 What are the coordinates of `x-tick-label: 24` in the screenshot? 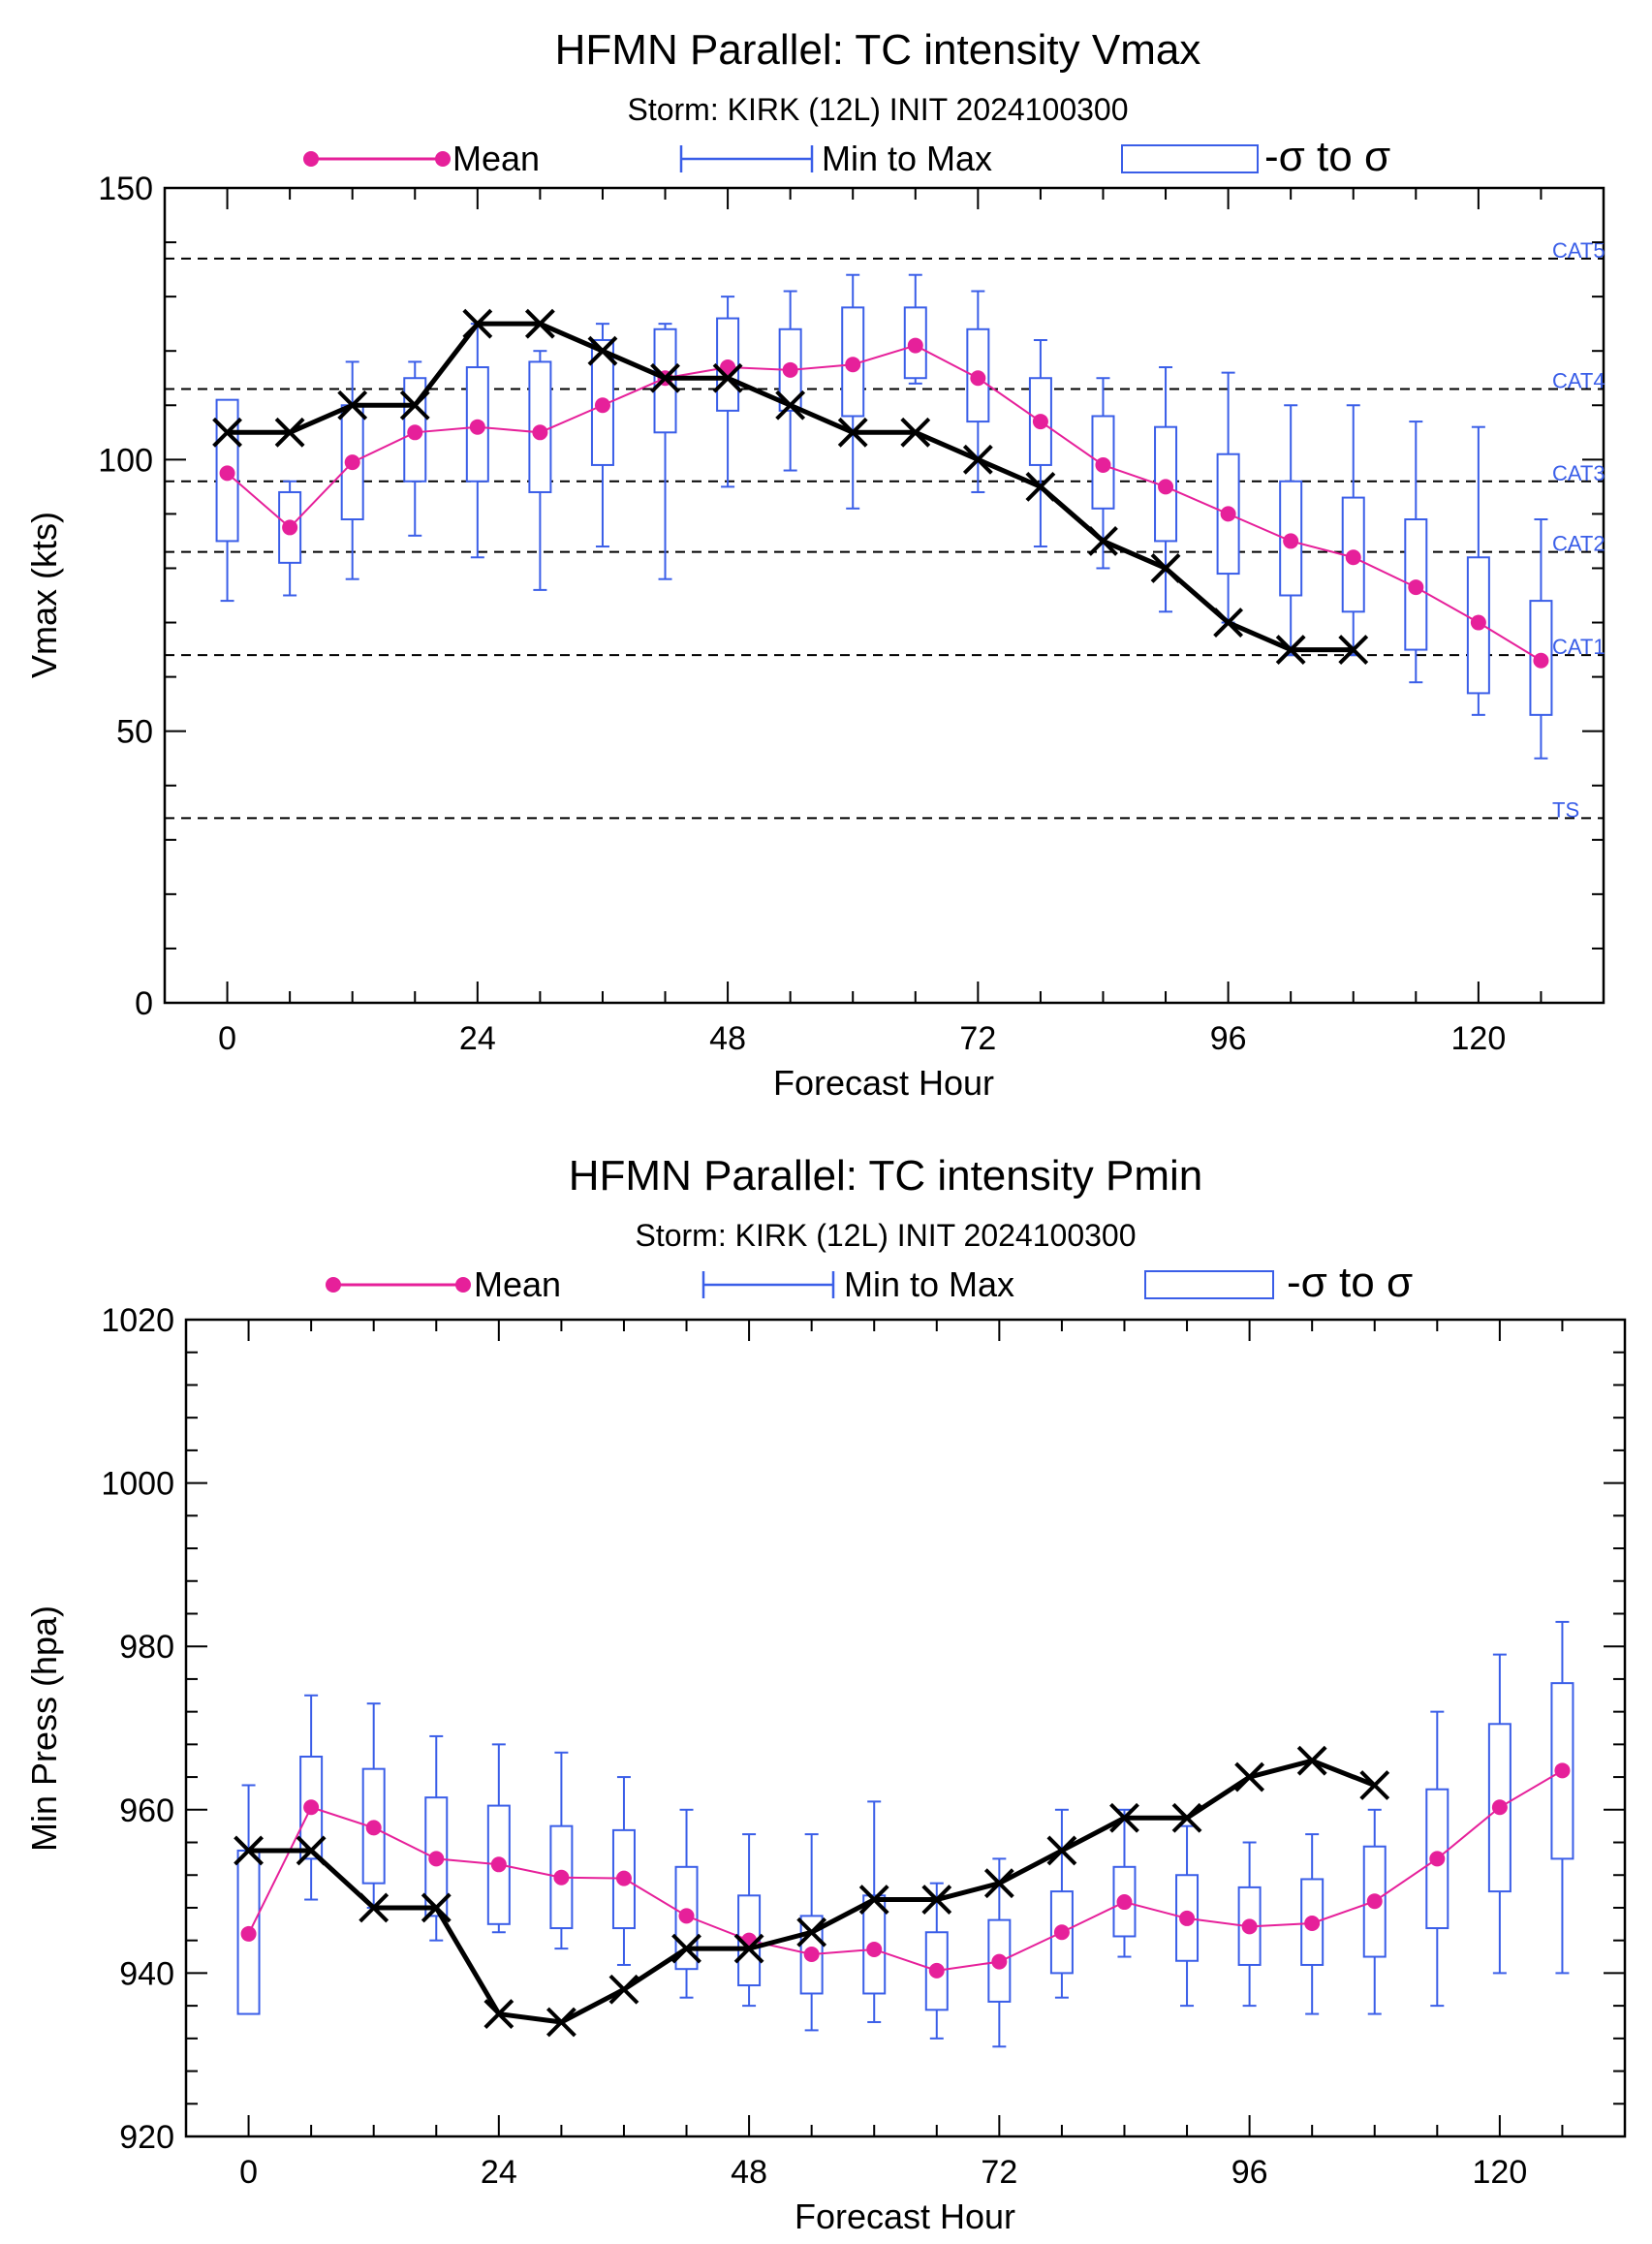 It's located at (499, 2172).